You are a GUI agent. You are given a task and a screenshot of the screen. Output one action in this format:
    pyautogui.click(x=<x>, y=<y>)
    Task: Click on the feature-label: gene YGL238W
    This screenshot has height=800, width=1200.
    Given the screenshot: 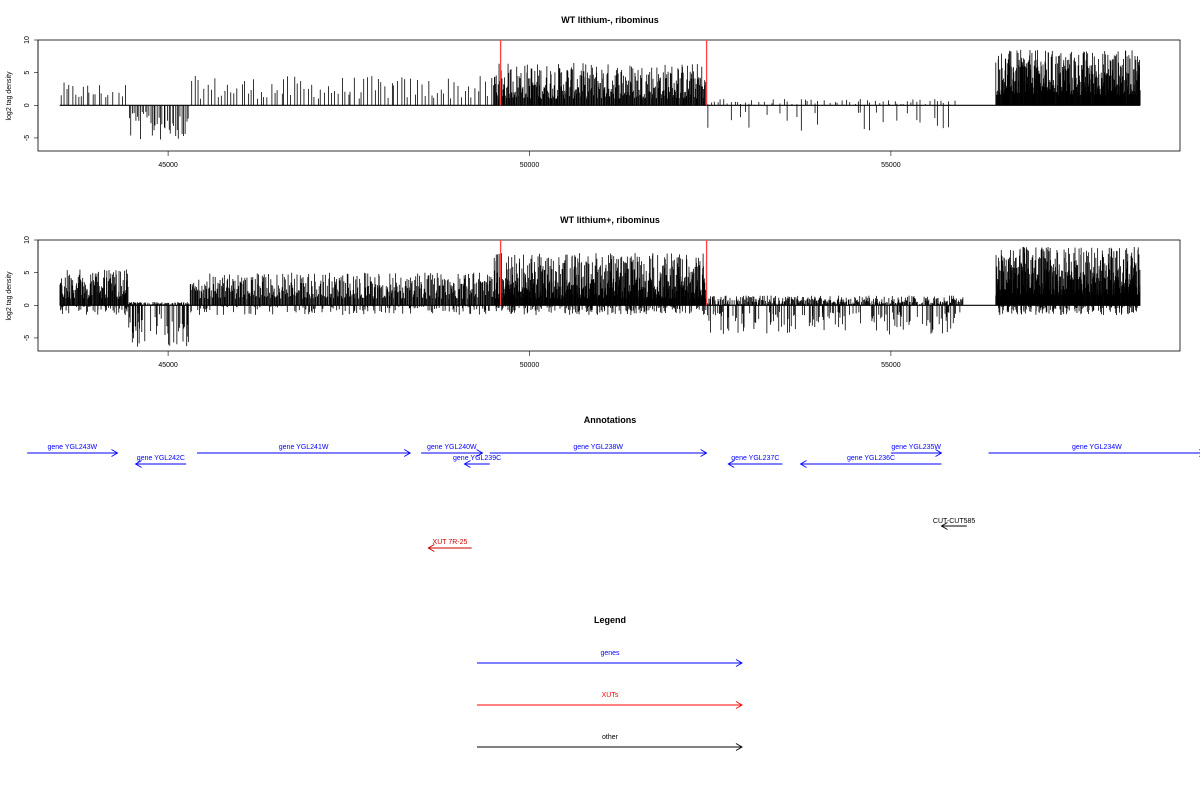 What is the action you would take?
    pyautogui.click(x=598, y=447)
    